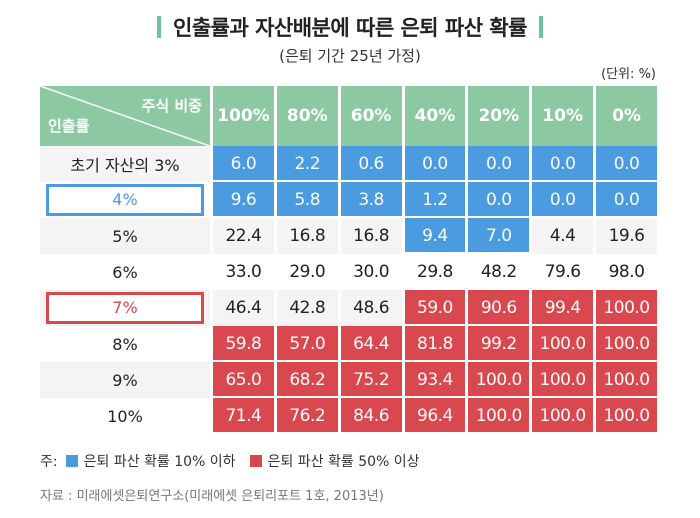  Describe the element at coordinates (435, 380) in the screenshot. I see `table-cell: 93.4` at that location.